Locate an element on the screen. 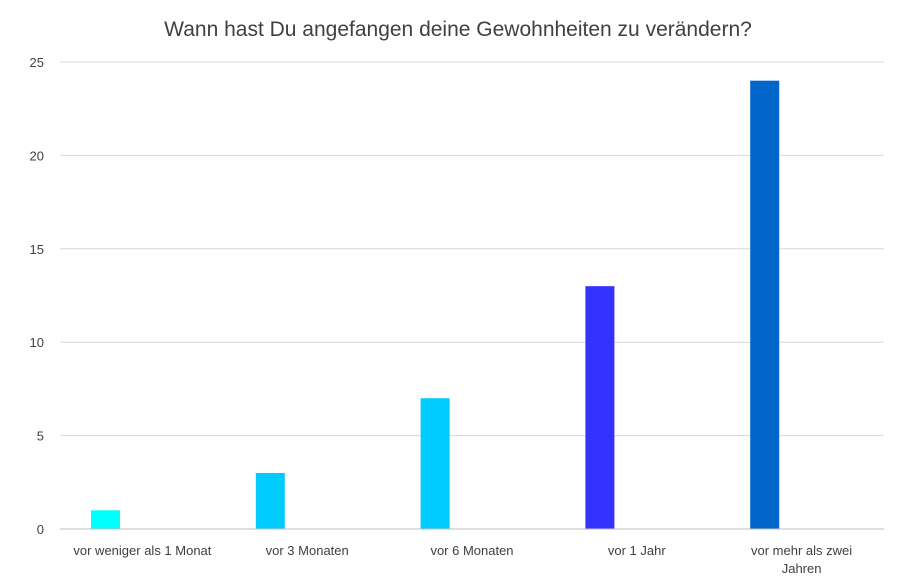  x-tick-label-line: vor 6 Monaten is located at coordinates (471, 550).